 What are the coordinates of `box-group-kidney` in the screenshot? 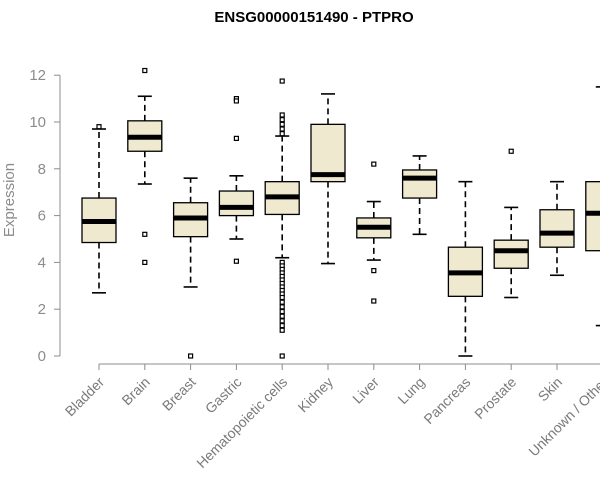 It's located at (328, 179).